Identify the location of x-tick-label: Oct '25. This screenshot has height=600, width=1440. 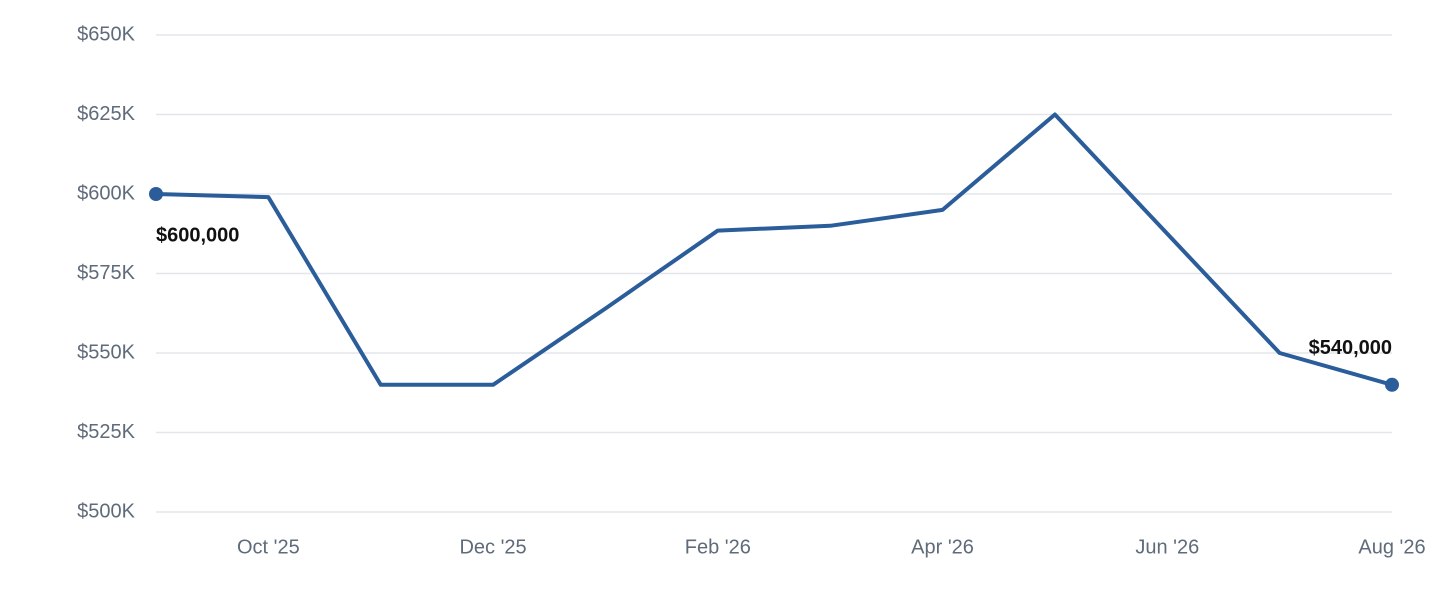
(268, 547).